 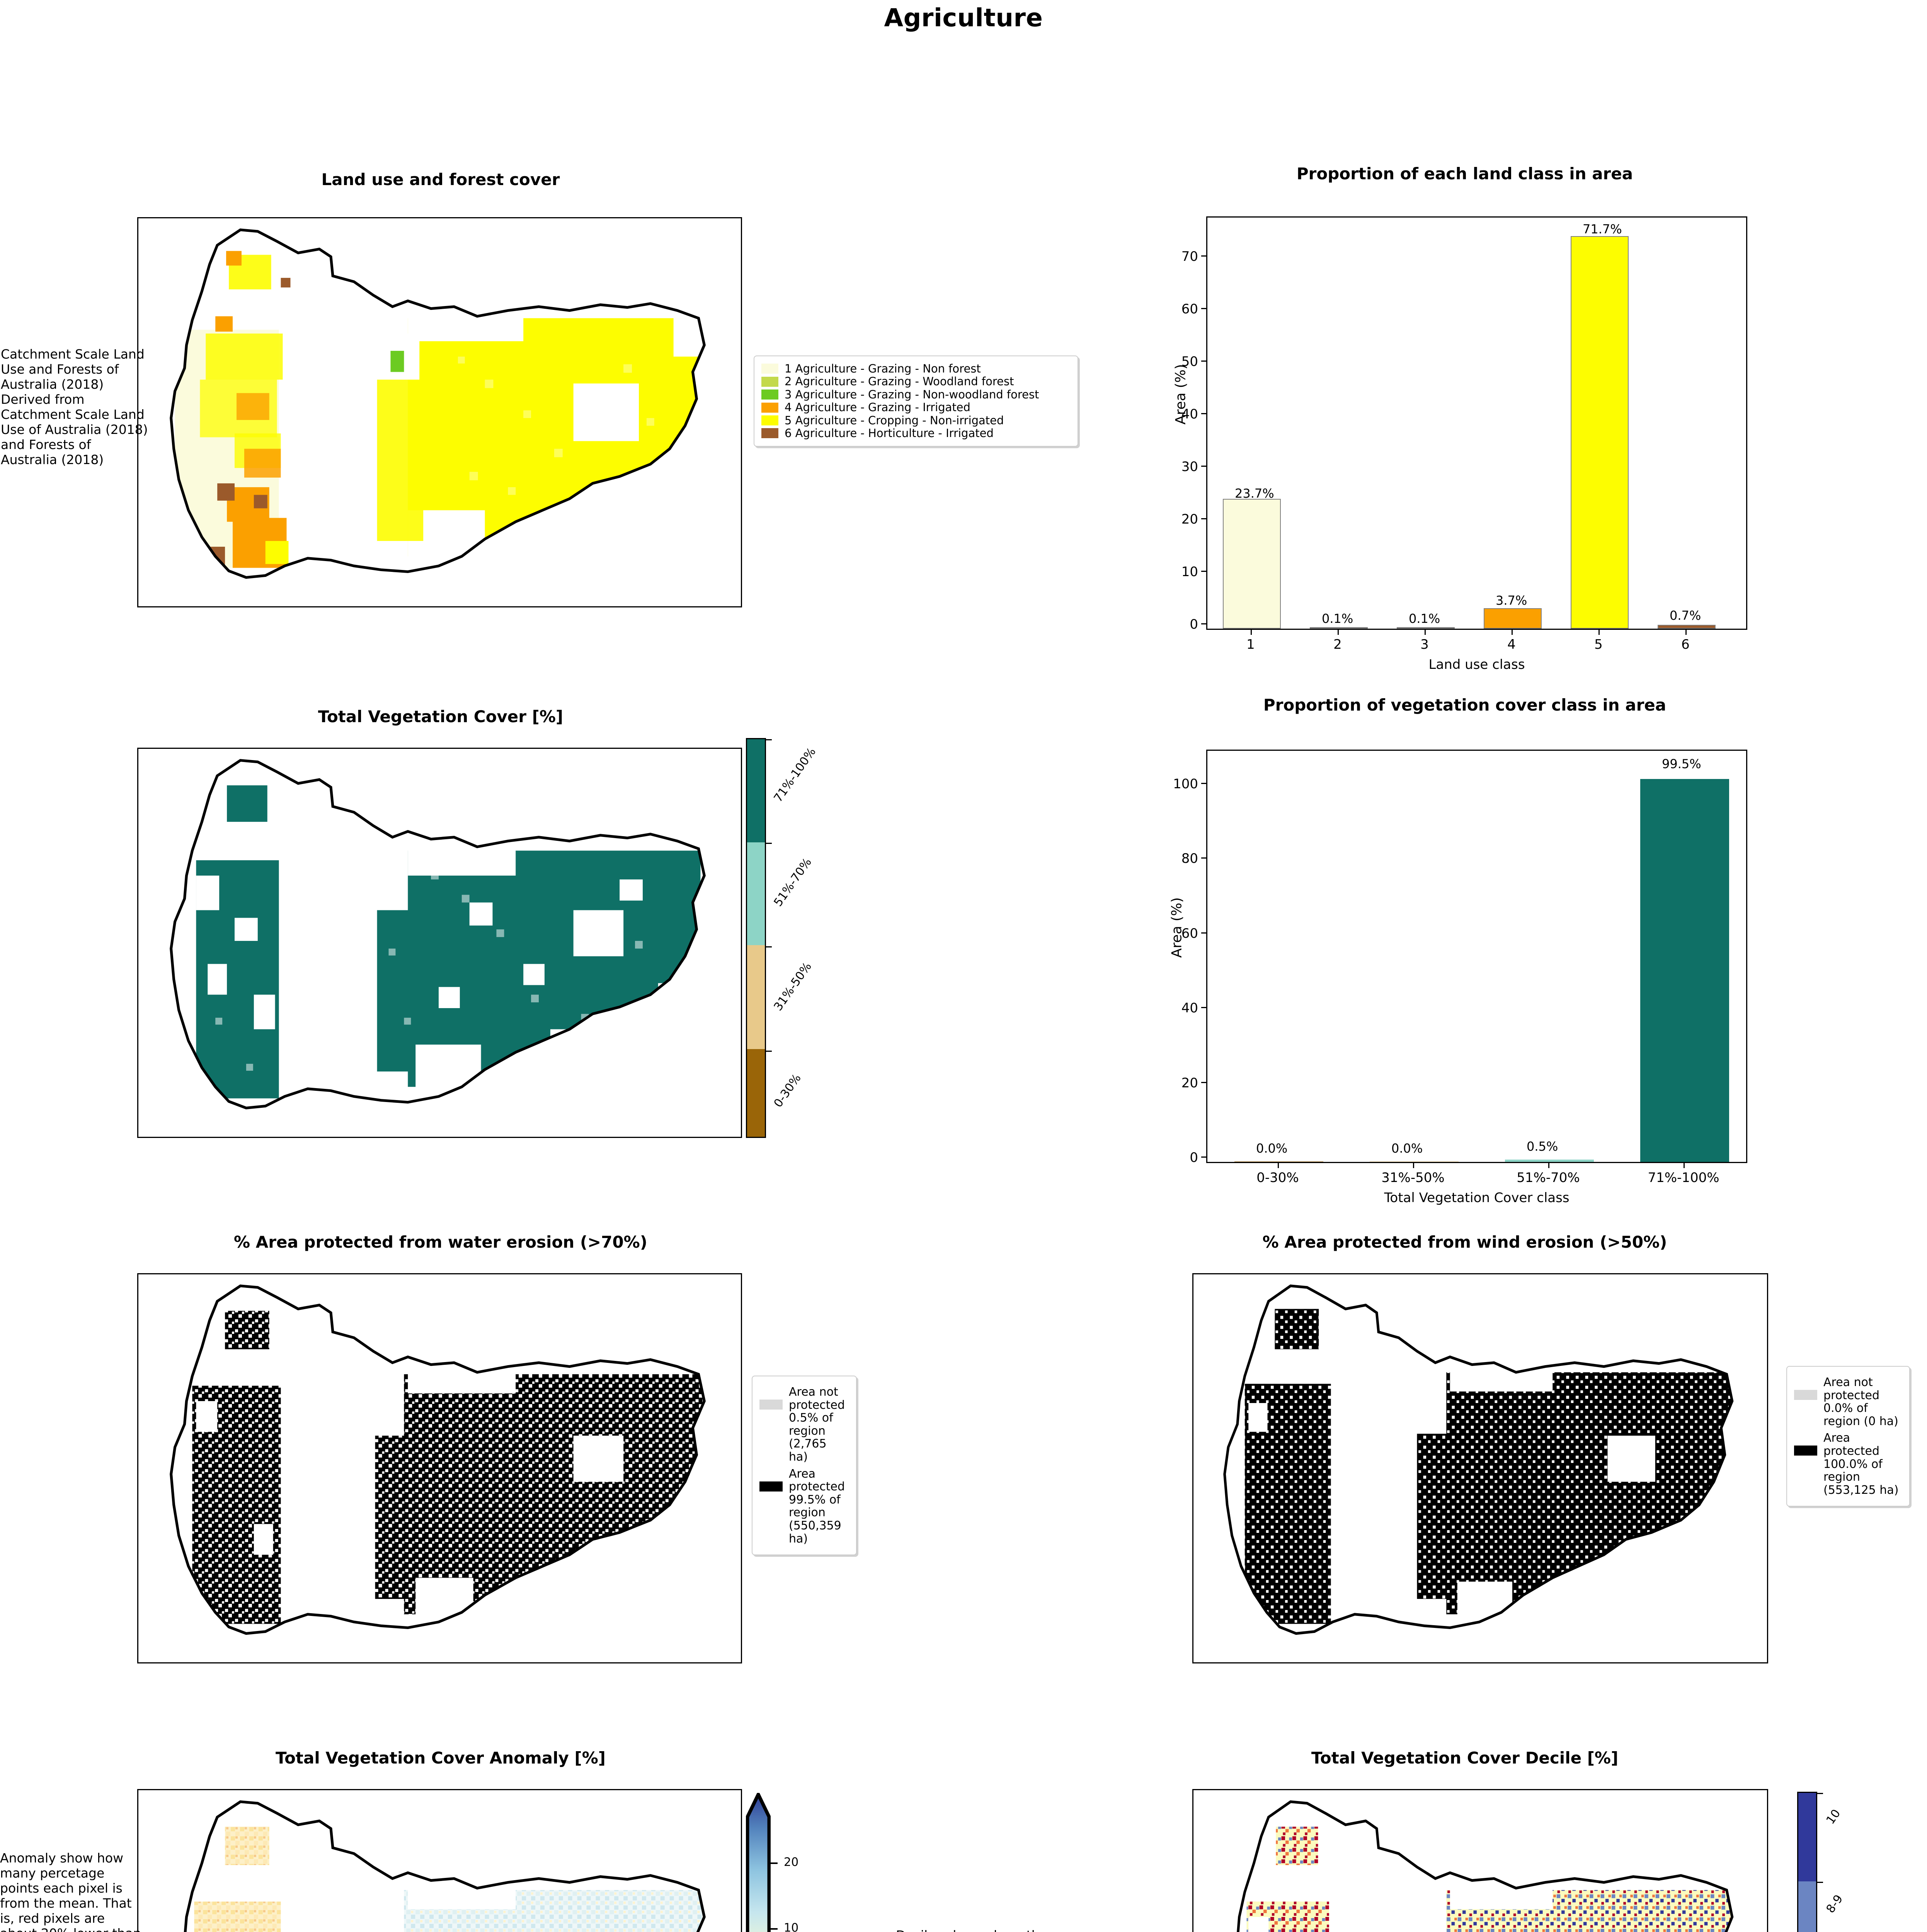 What do you see at coordinates (793, 987) in the screenshot?
I see `cbar-label-31-50: 31%-50%` at bounding box center [793, 987].